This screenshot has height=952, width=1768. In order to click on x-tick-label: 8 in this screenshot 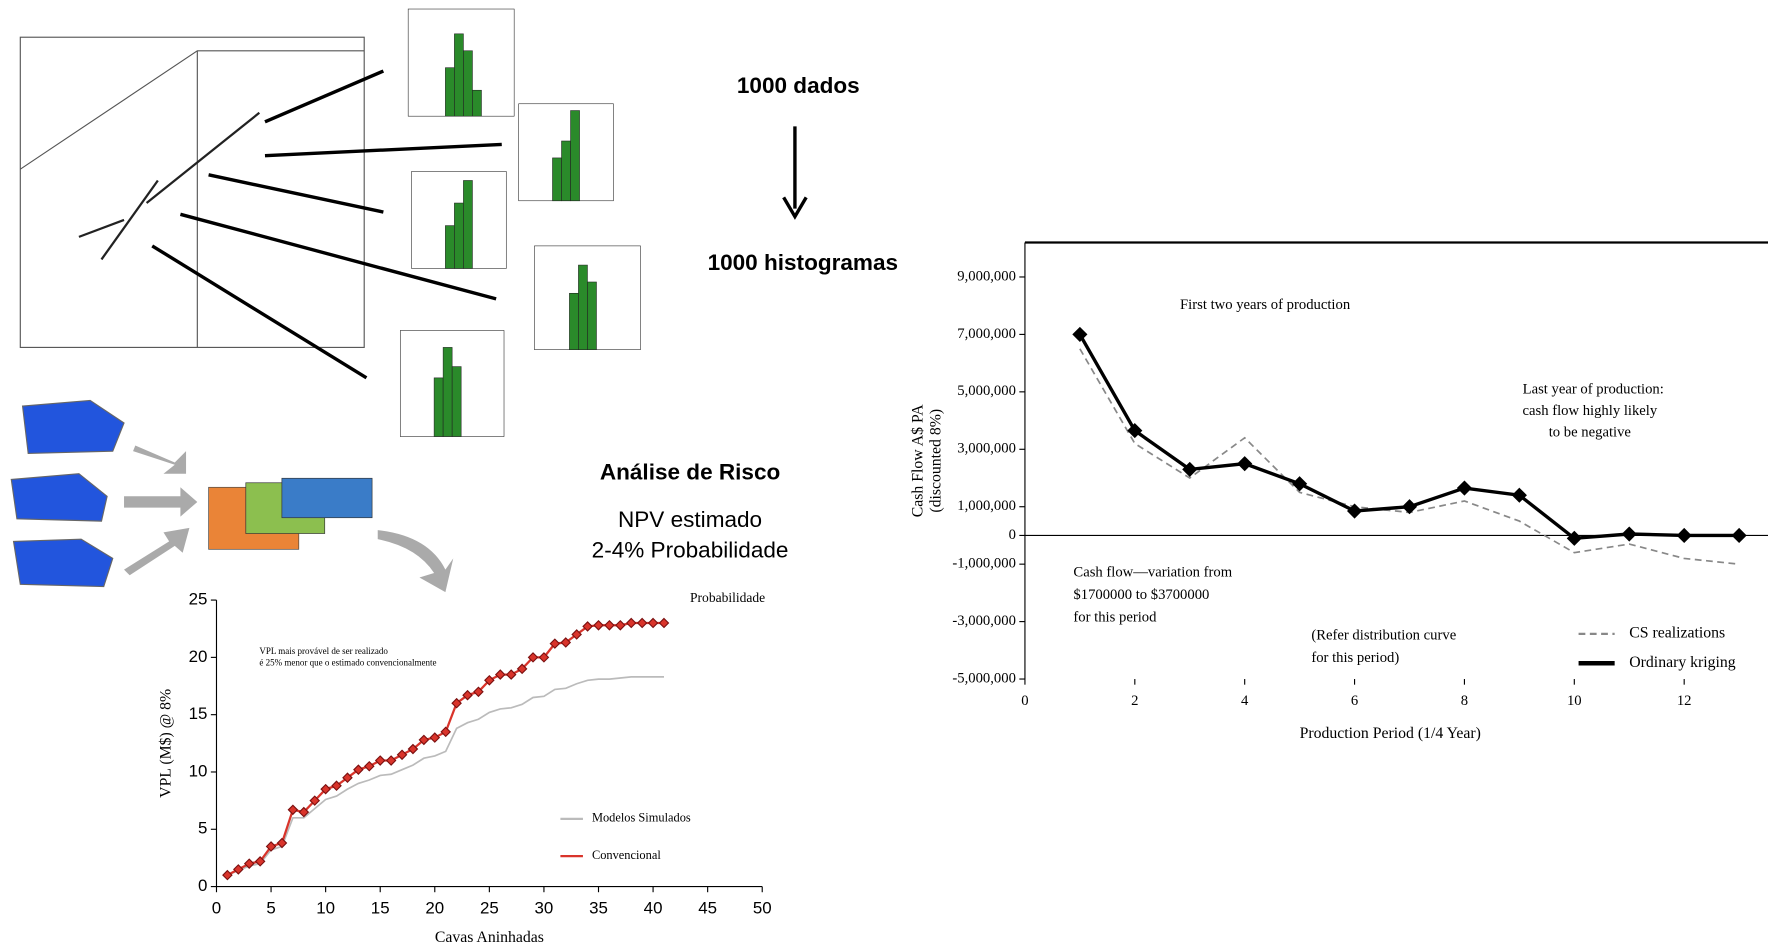, I will do `click(1464, 701)`.